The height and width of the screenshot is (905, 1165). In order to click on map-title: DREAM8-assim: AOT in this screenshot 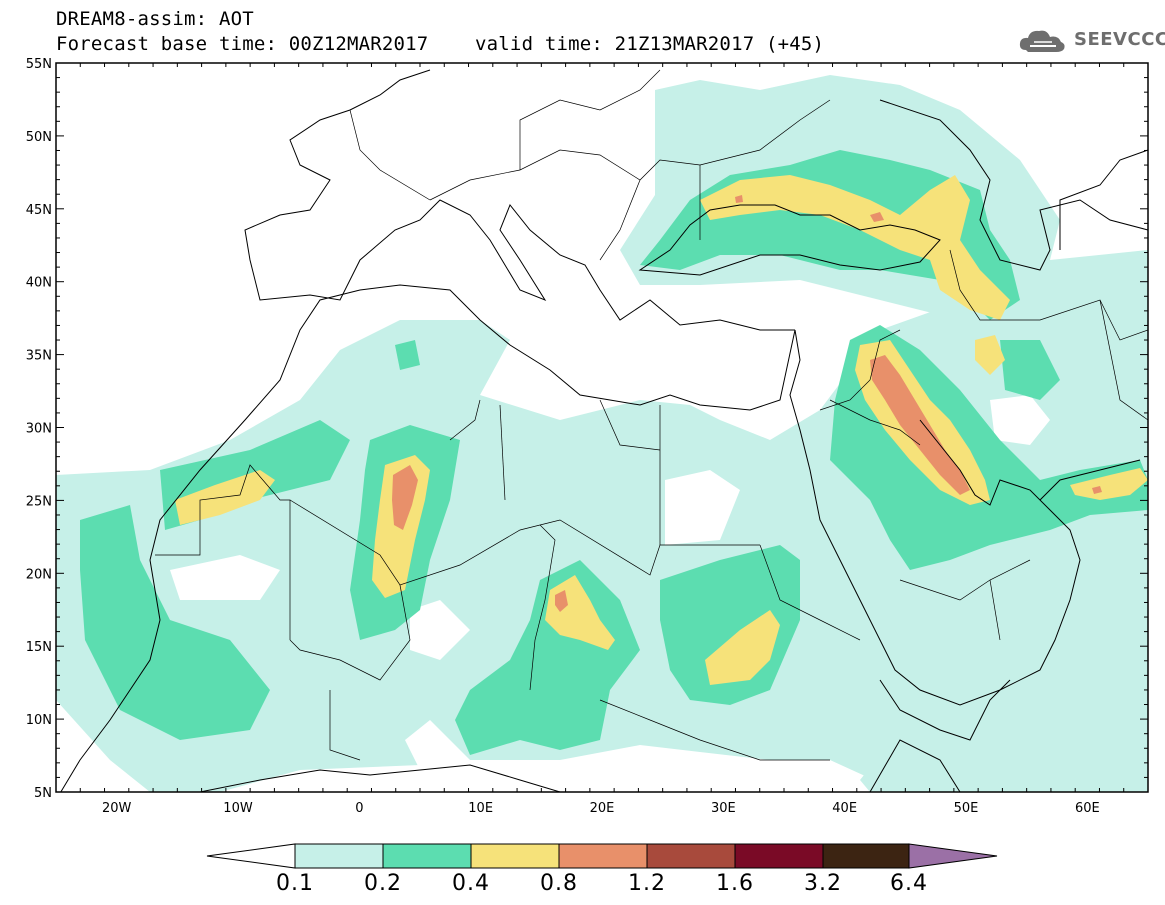, I will do `click(155, 19)`.